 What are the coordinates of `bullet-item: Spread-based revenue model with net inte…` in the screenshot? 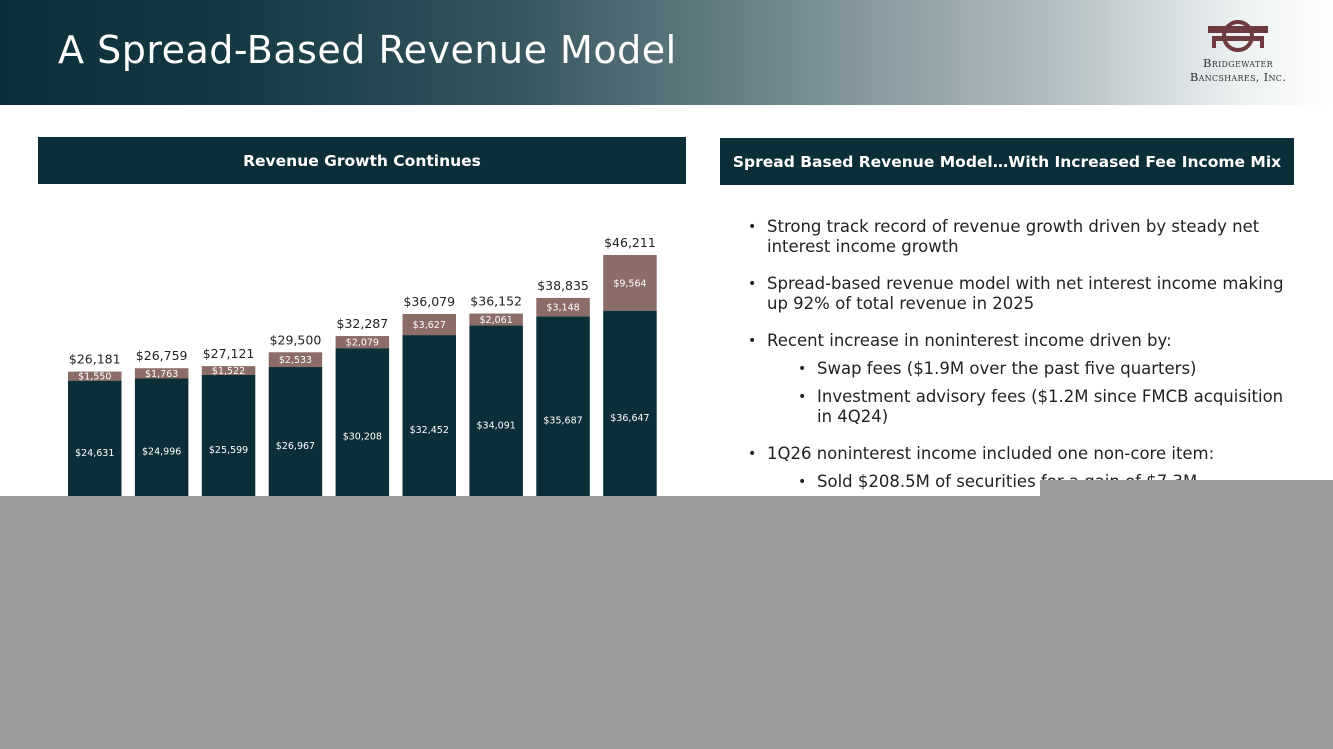 It's located at (1018, 294).